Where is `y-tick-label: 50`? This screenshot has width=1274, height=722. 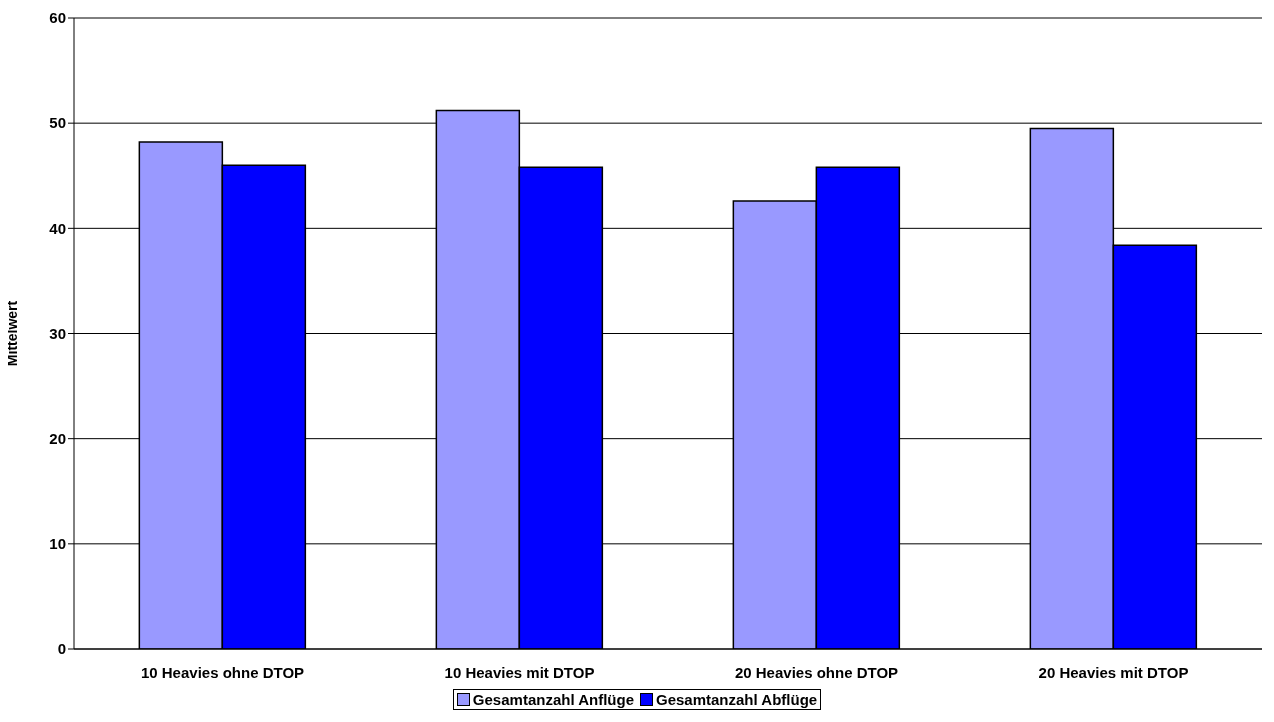 y-tick-label: 50 is located at coordinates (57, 123).